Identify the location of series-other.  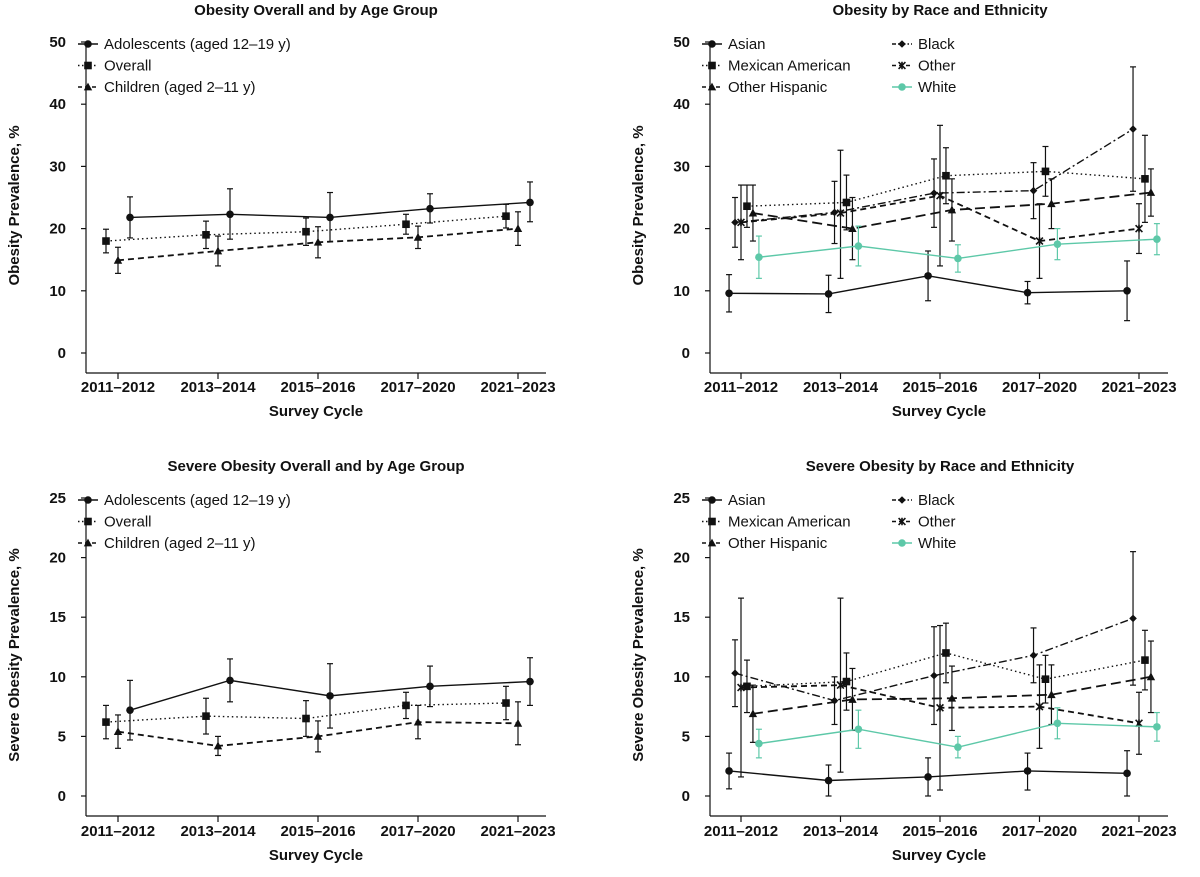
(940, 201).